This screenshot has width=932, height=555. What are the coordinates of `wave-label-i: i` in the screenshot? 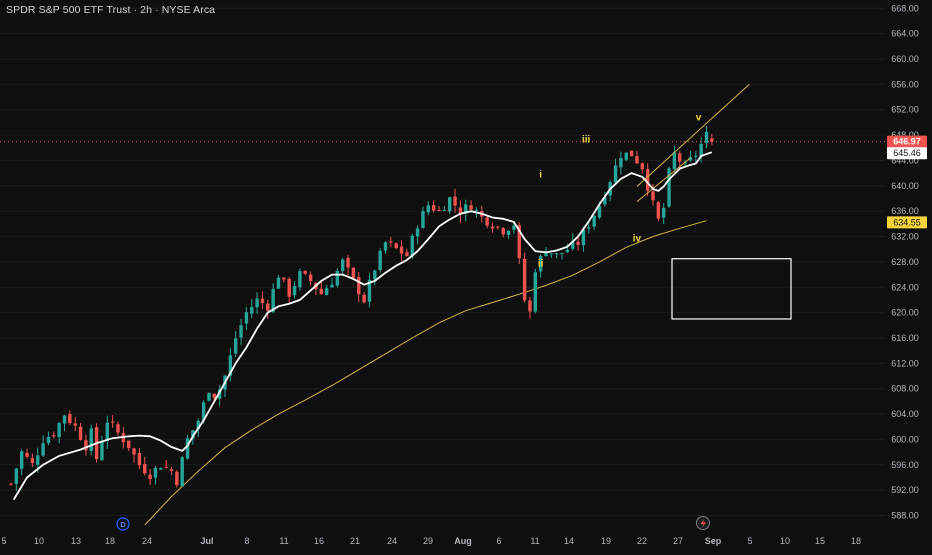 It's located at (540, 174).